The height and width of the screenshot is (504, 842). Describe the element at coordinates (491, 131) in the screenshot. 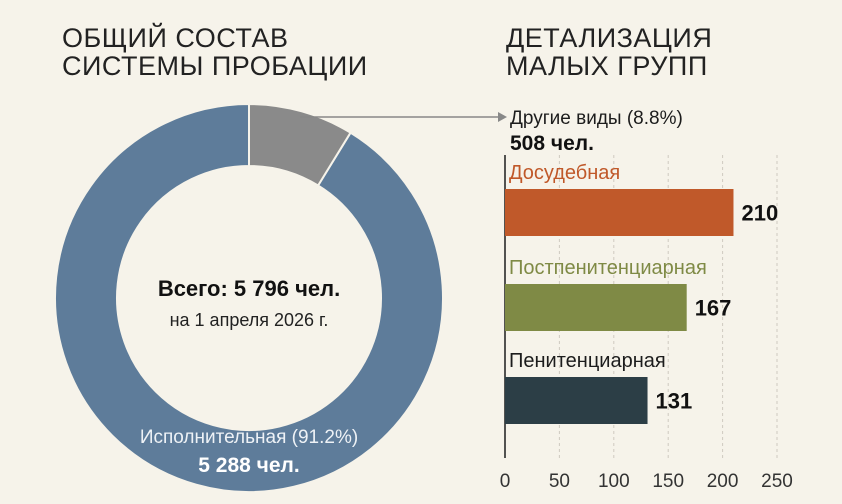

I see `annotations: Другие виды (8.8%) 508 чел.` at that location.